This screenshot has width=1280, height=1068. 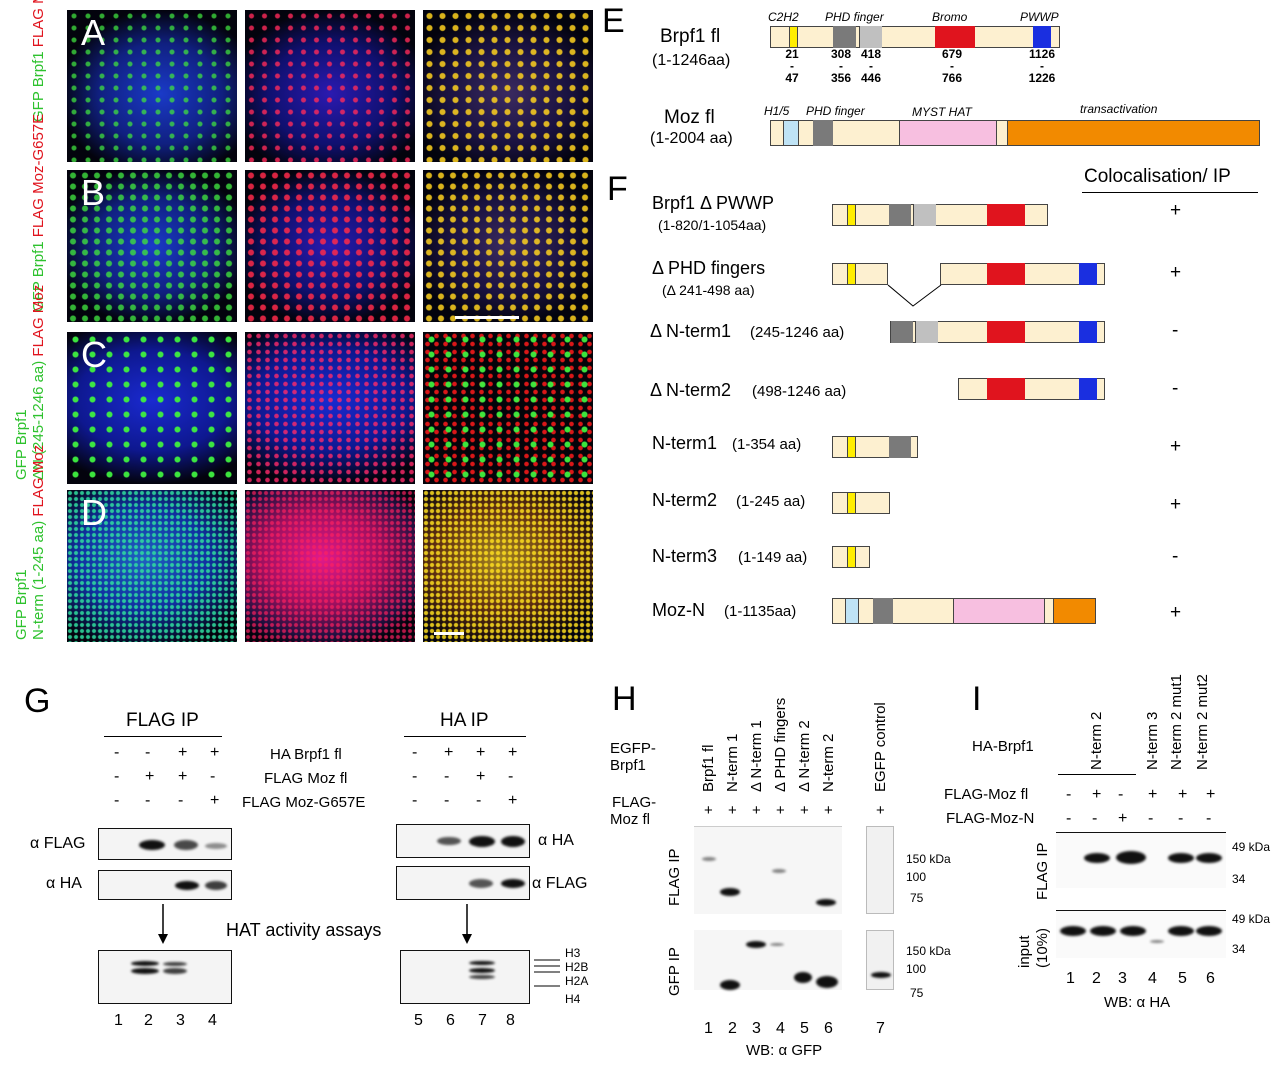 I want to click on f-row-5-sub: (1-354 aa), so click(x=767, y=444).